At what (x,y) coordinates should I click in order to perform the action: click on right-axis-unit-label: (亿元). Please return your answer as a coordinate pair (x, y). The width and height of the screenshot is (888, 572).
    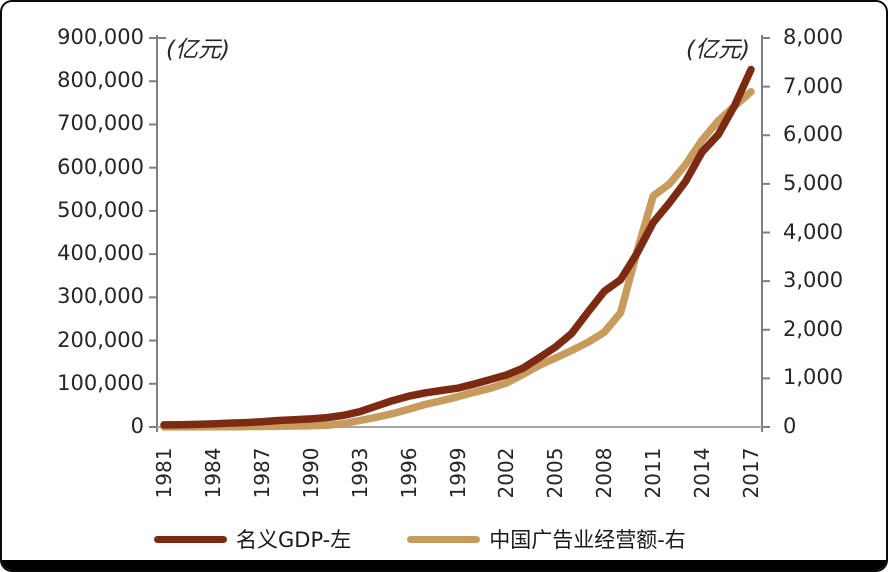
    Looking at the image, I should click on (718, 50).